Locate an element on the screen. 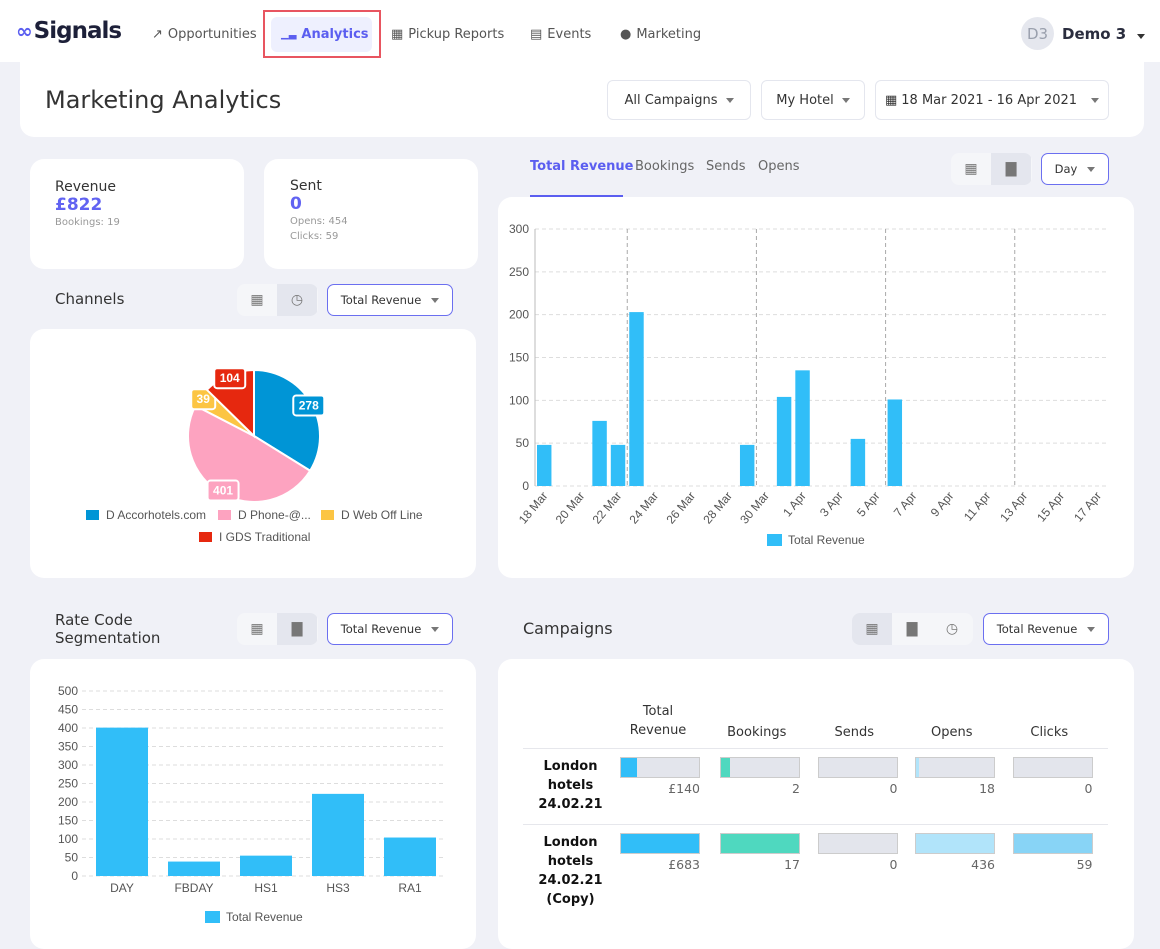  opens-count: Opens: 454 is located at coordinates (319, 221).